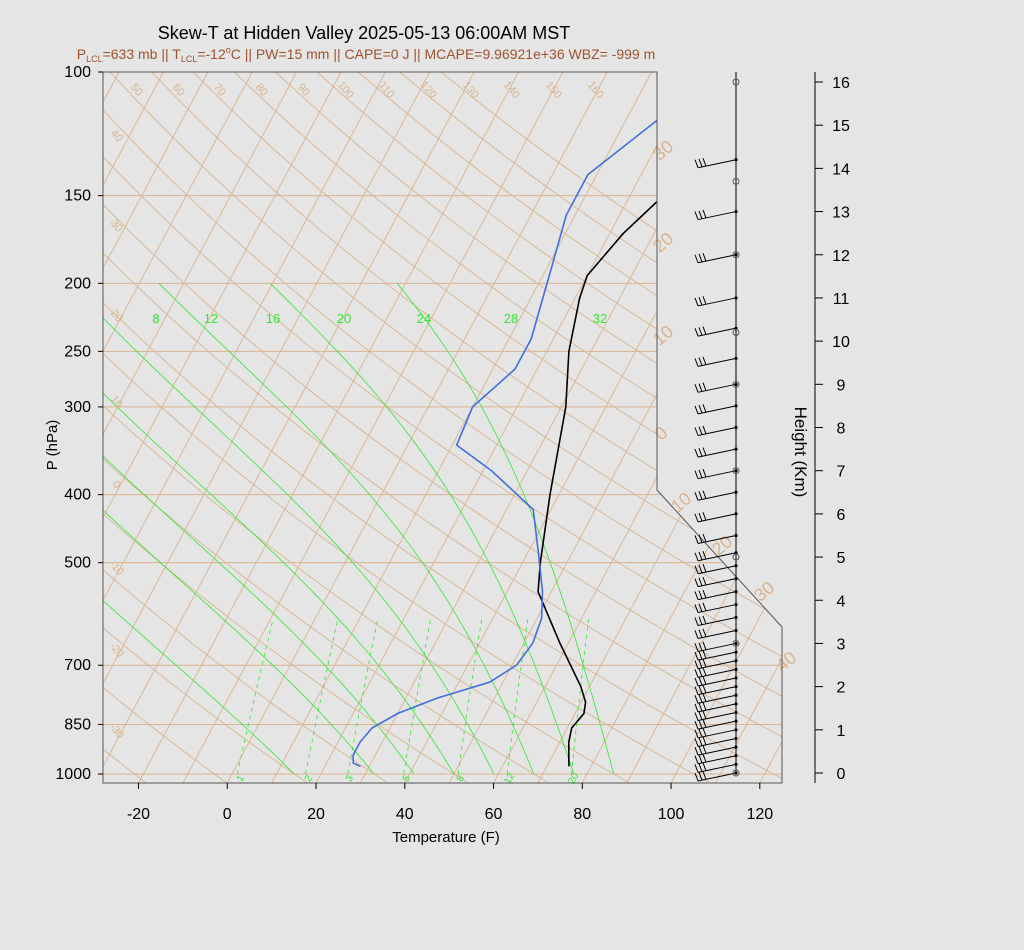 The image size is (1024, 950). I want to click on wind-barbs, so click(717, 427).